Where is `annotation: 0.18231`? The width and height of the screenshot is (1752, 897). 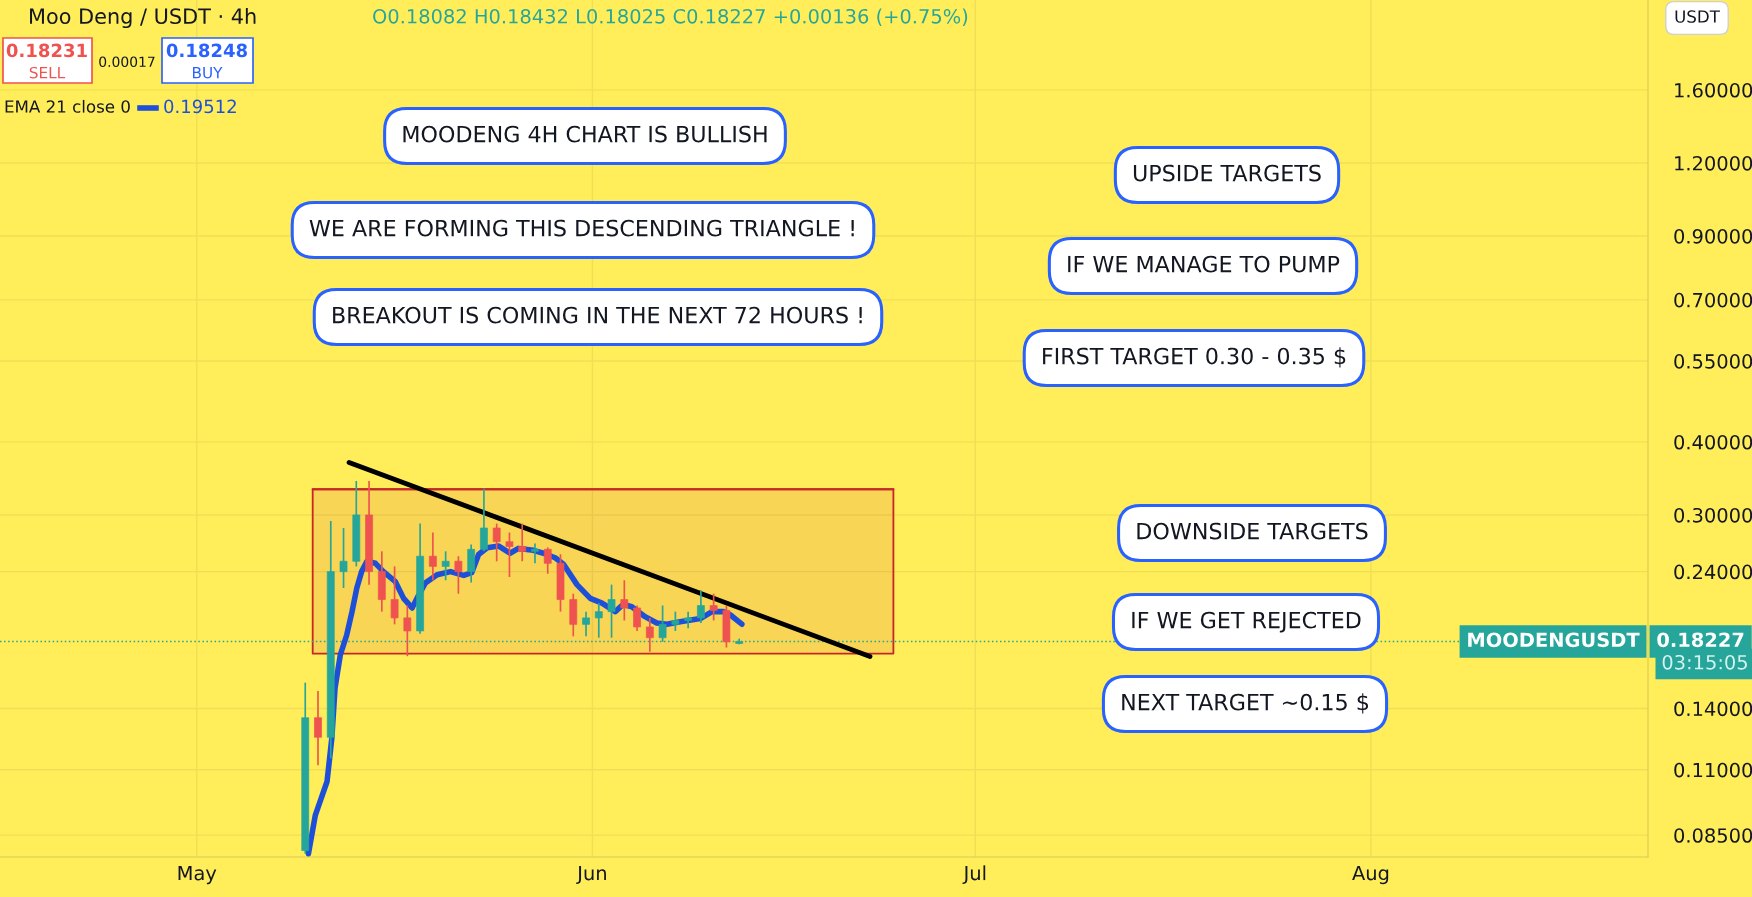
annotation: 0.18231 is located at coordinates (46, 50).